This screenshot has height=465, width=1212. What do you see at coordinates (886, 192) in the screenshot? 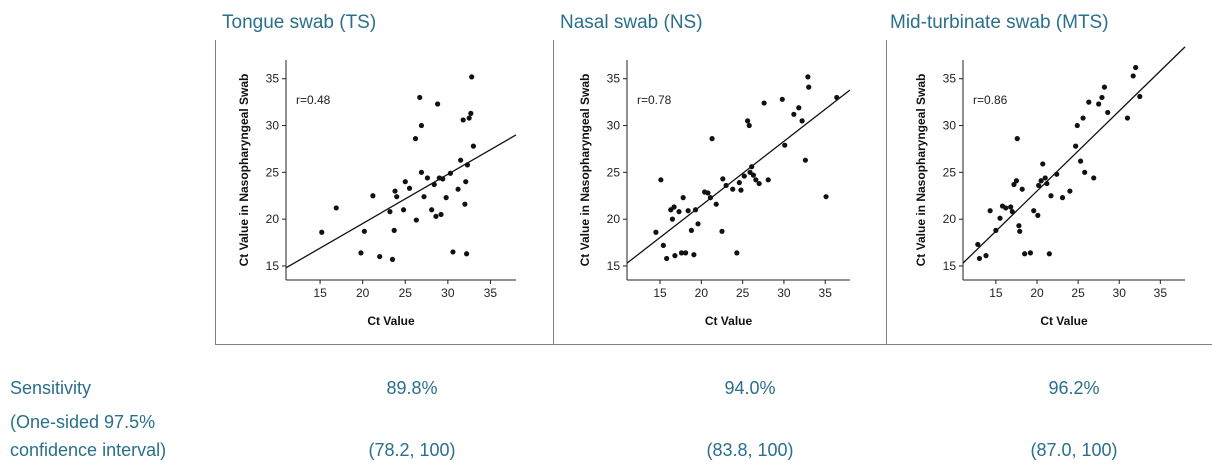
I see `panel-divider-mid2` at bounding box center [886, 192].